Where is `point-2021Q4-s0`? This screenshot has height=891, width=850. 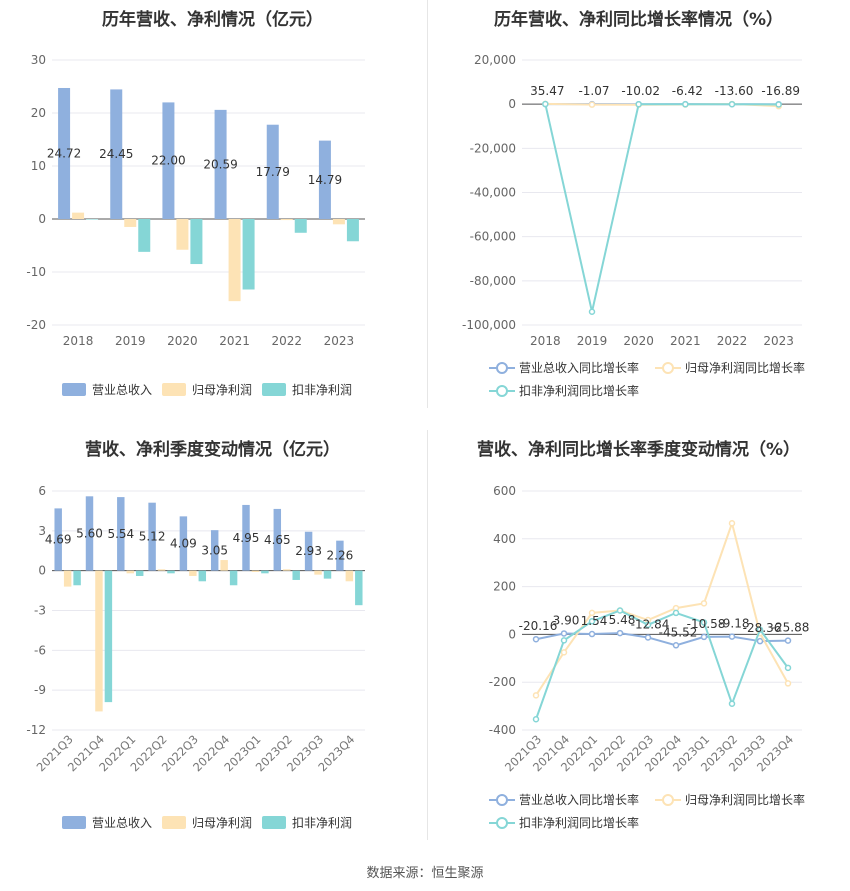 point-2021Q4-s0 is located at coordinates (564, 633).